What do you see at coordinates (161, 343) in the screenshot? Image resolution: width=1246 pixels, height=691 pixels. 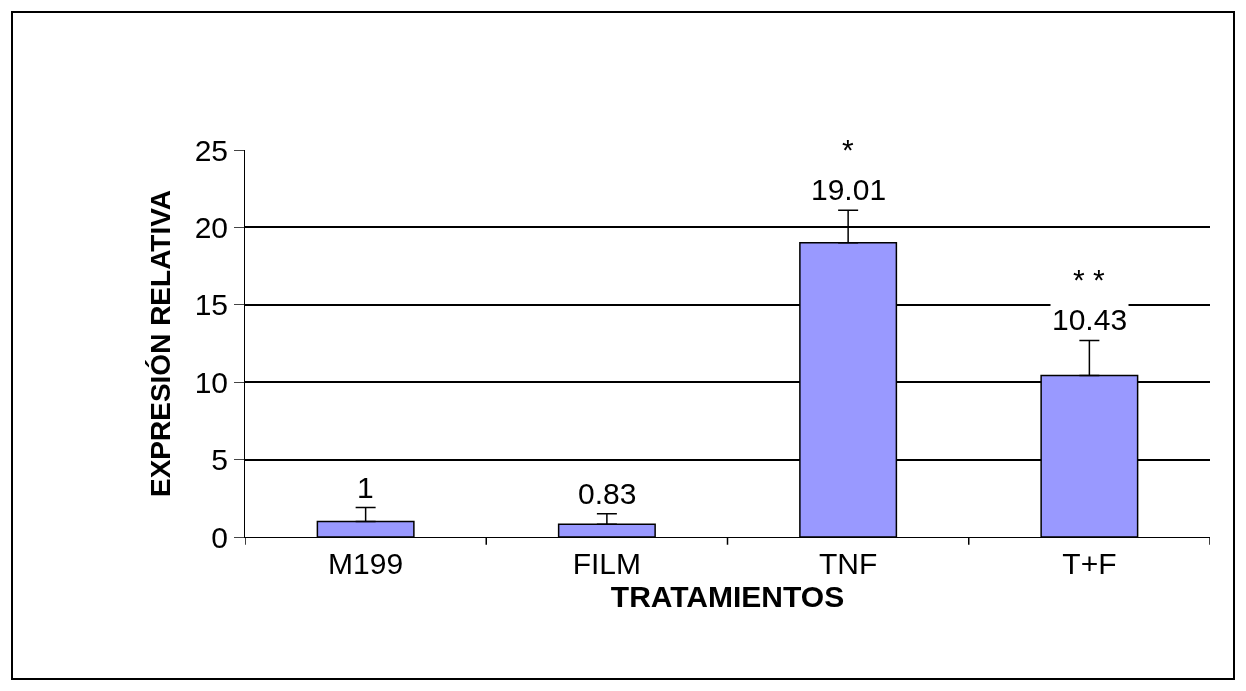 I see `y-axis-title: EXPRESIÓN RELATIVA` at bounding box center [161, 343].